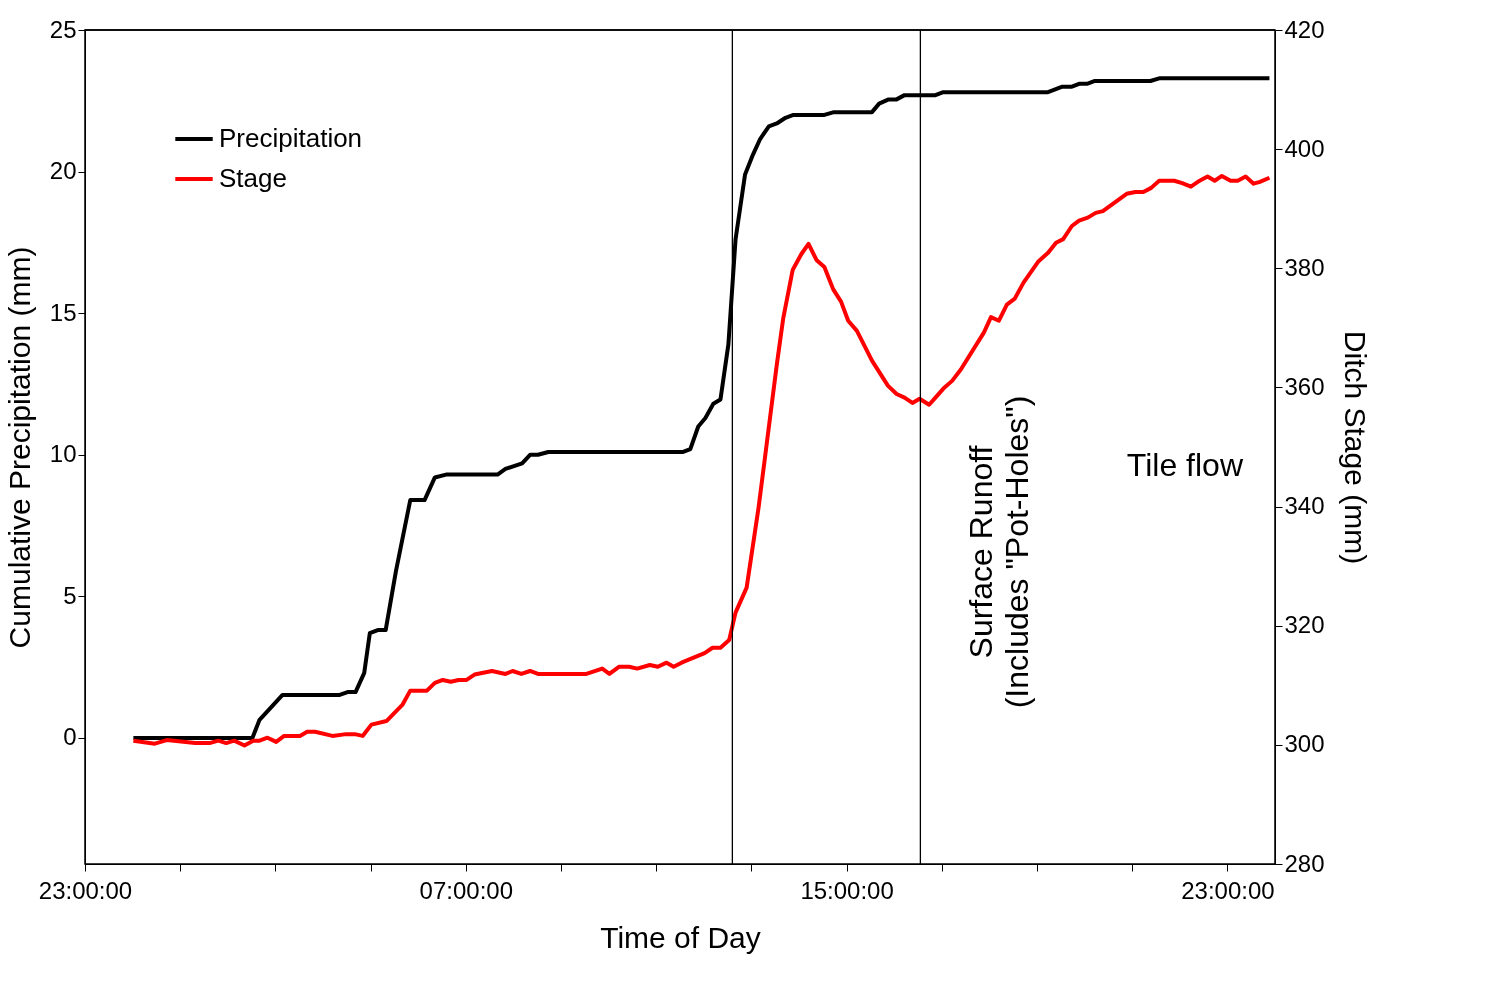  I want to click on x-tick-label: 15:00:00, so click(847, 890).